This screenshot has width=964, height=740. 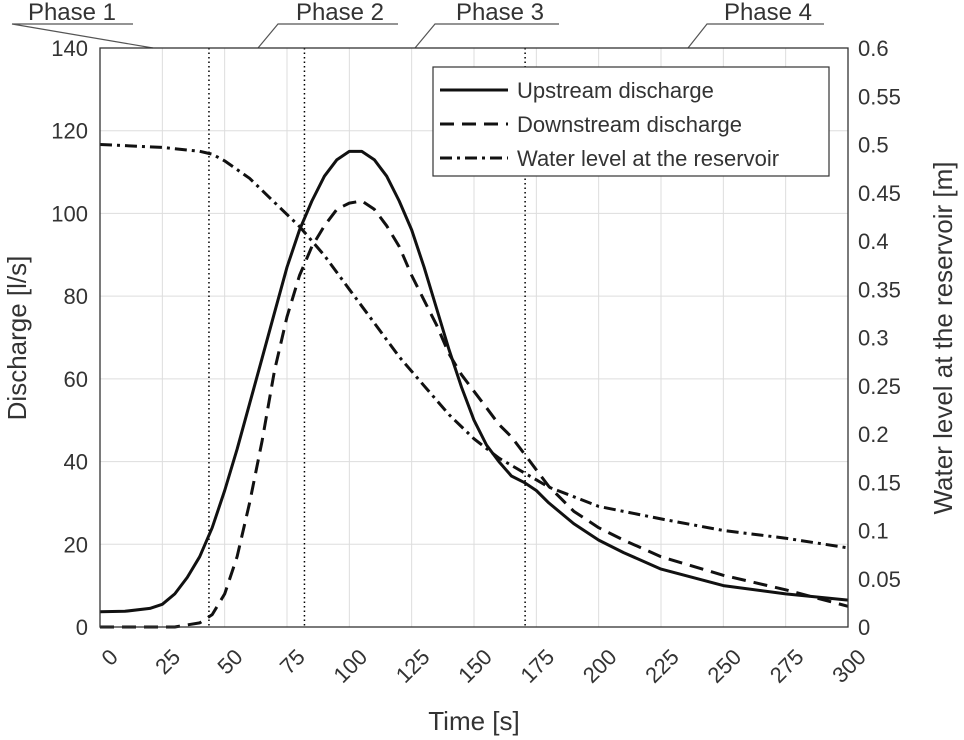 I want to click on x-tick-label: 225, so click(x=662, y=666).